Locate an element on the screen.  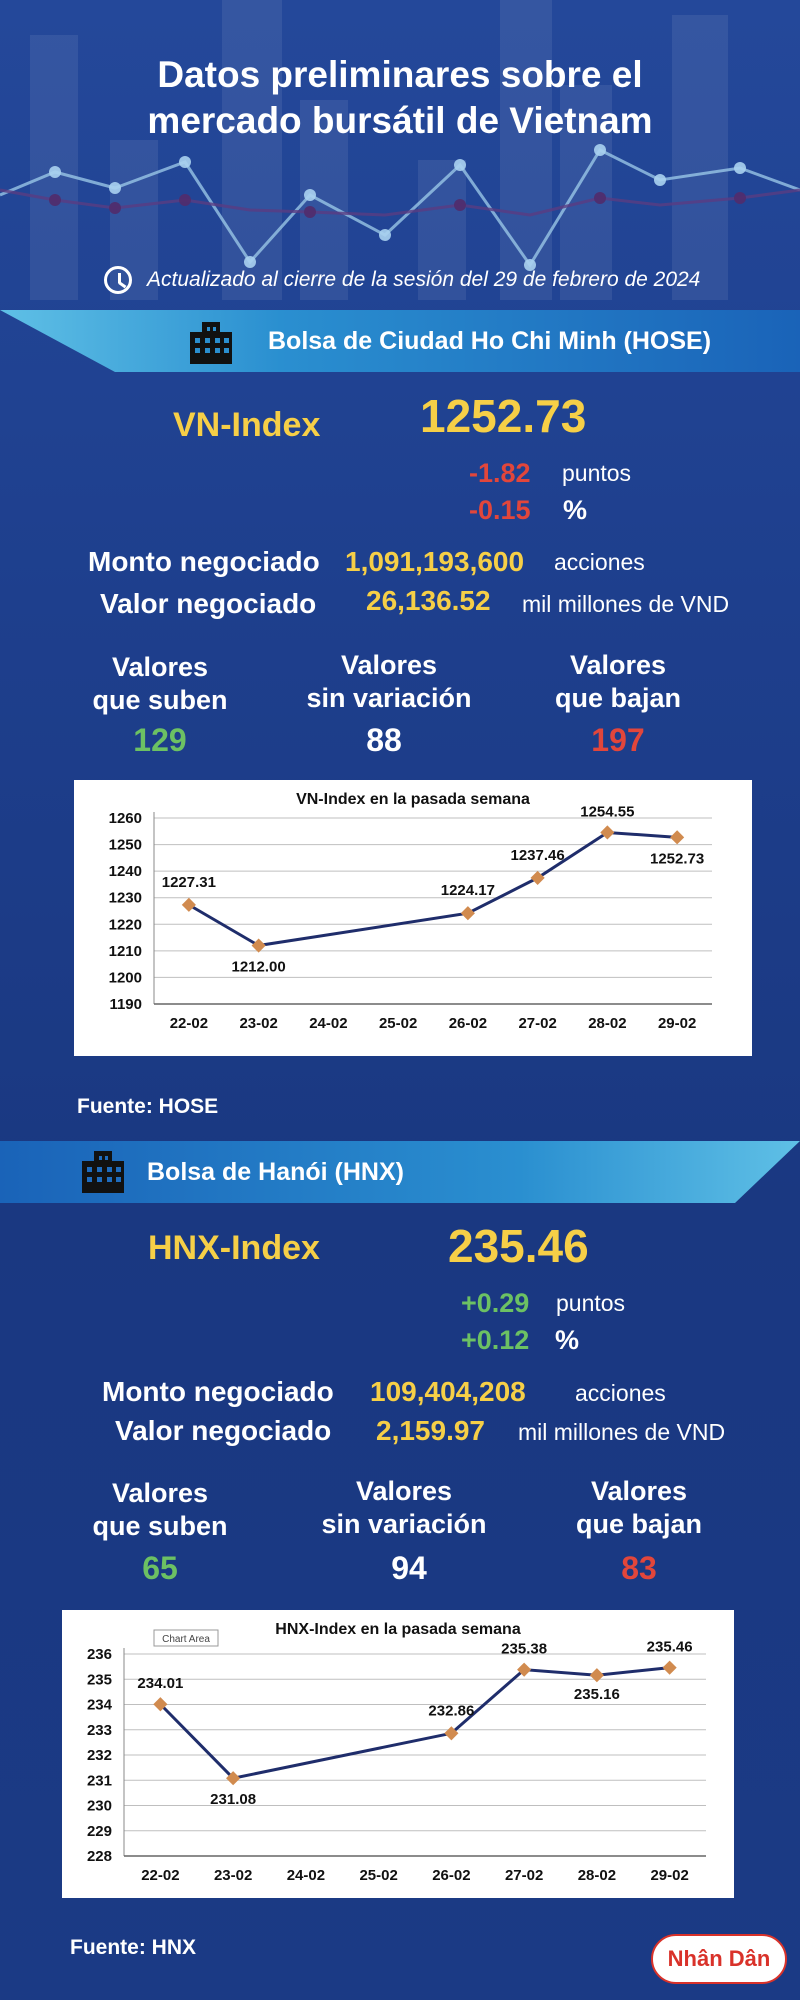
y-tick-label: 1240 is located at coordinates (125, 871).